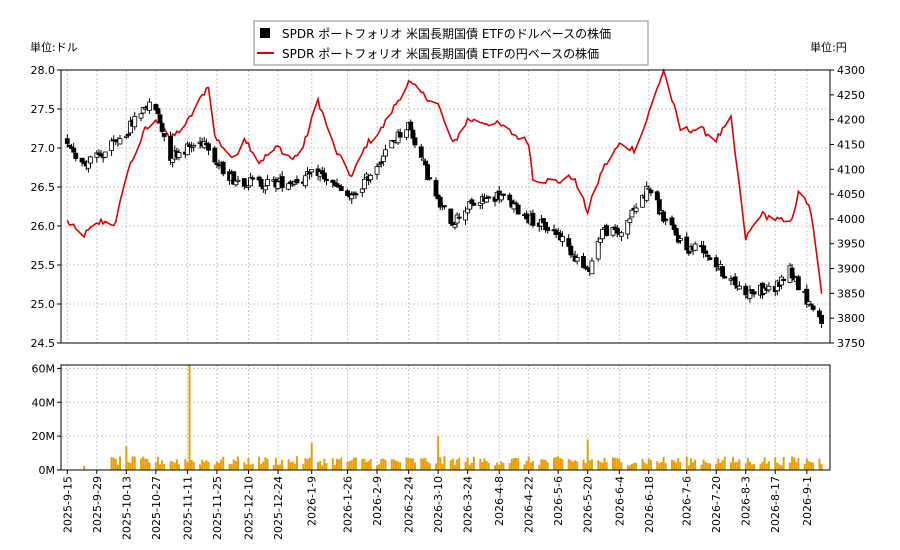 The height and width of the screenshot is (550, 900). I want to click on x-tick-label: 2025-9-29, so click(97, 504).